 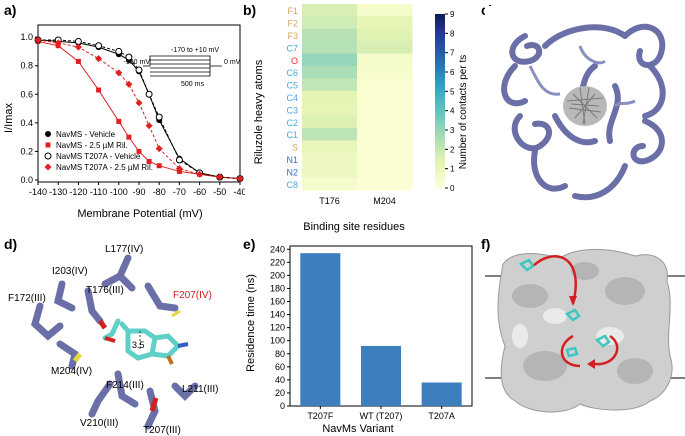 I want to click on residue-label-l177: L177(IV), so click(x=124, y=249).